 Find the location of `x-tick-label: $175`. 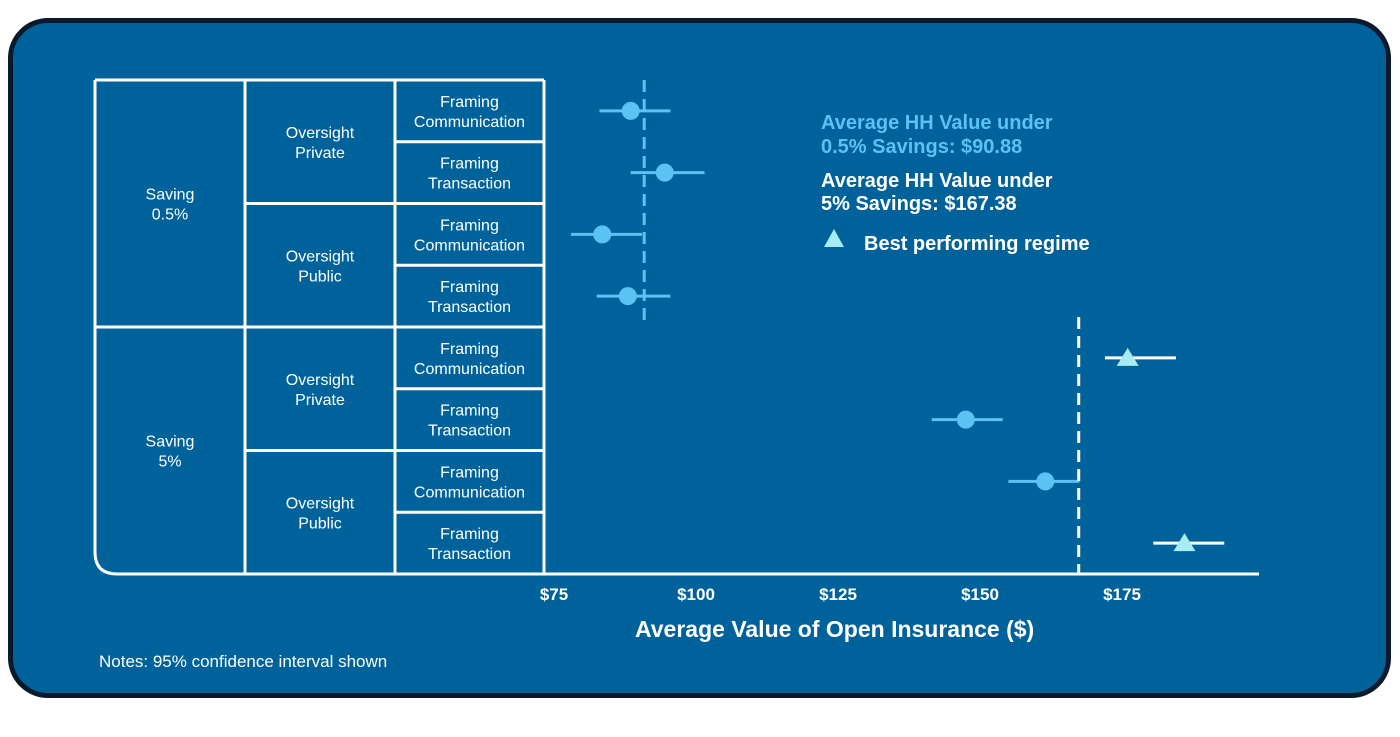

x-tick-label: $175 is located at coordinates (1122, 594).